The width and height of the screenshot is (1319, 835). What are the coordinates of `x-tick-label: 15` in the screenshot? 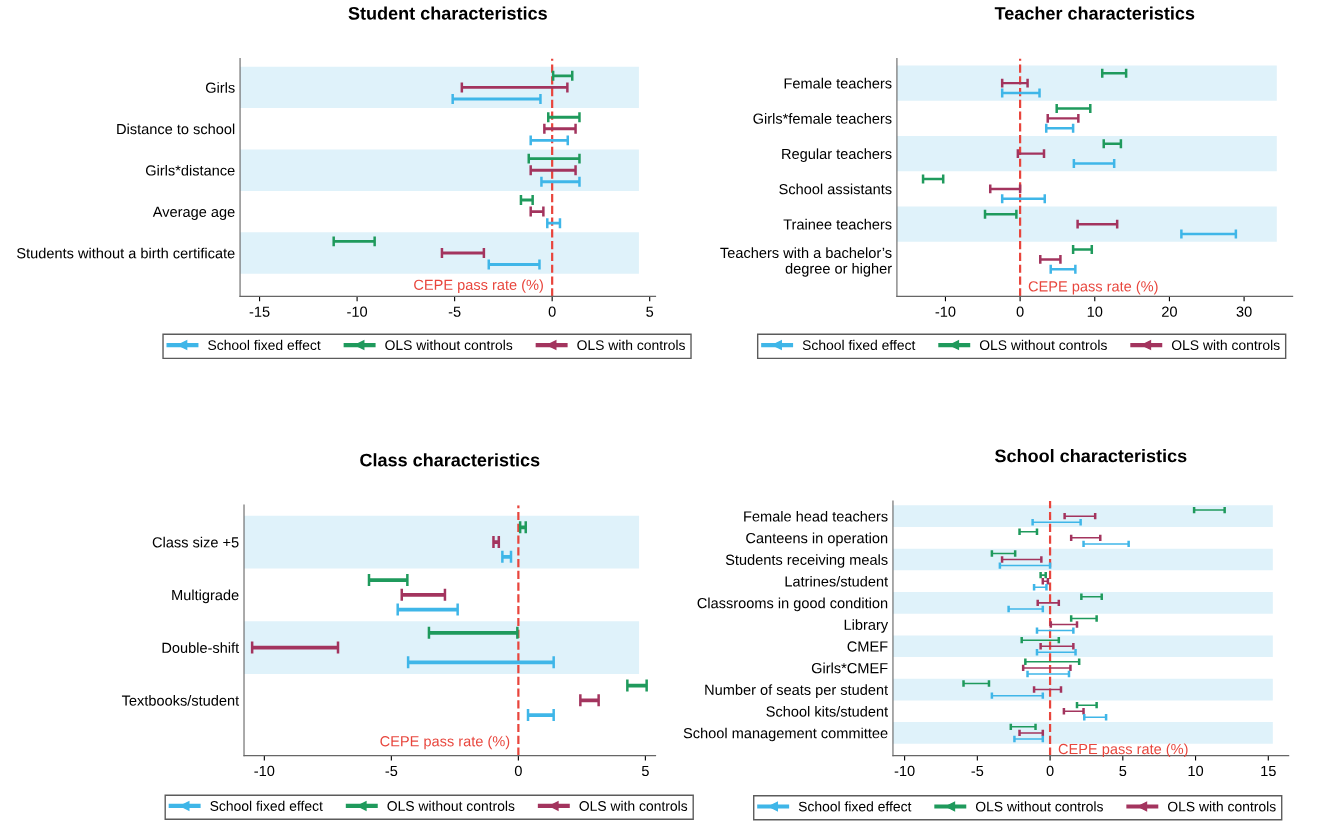 It's located at (1268, 771).